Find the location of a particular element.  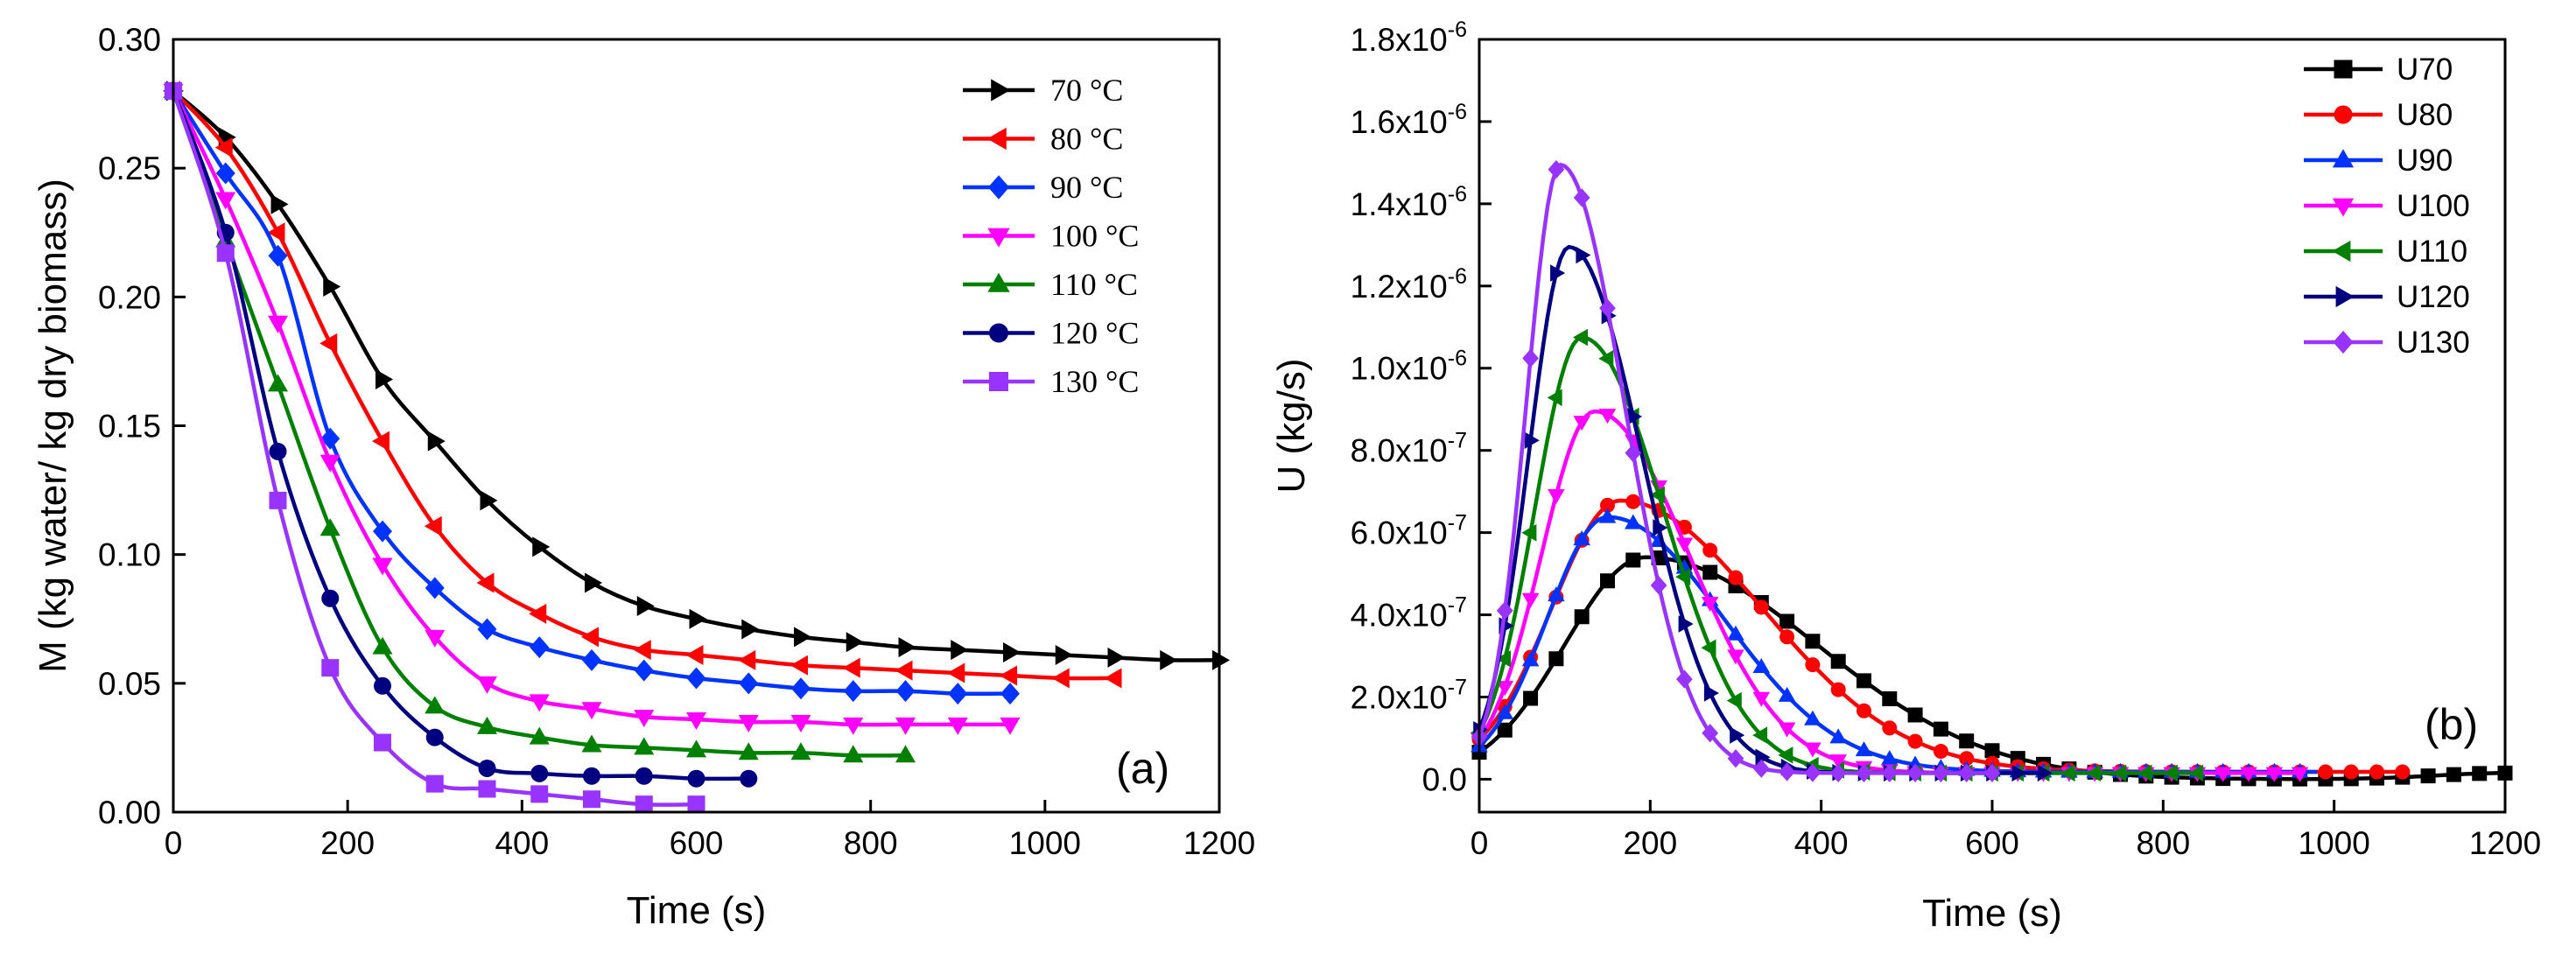

y-tick-label-a: 0.25 is located at coordinates (129, 168).